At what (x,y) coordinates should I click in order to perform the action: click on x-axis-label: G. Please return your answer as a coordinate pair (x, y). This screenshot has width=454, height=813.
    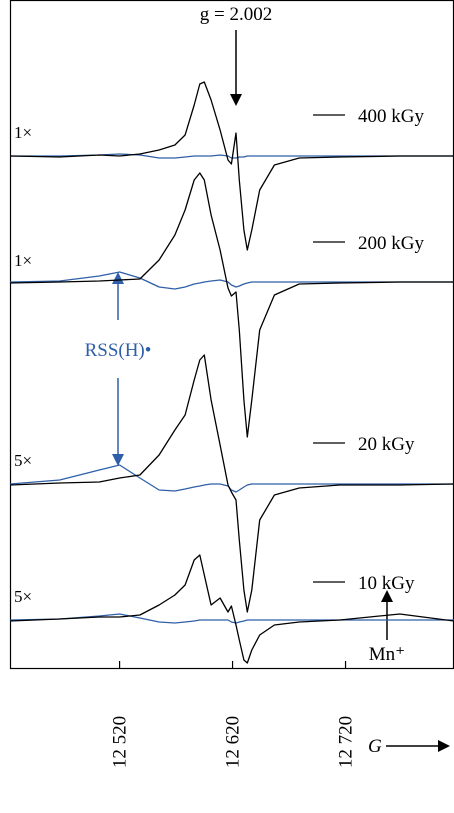
    Looking at the image, I should click on (375, 746).